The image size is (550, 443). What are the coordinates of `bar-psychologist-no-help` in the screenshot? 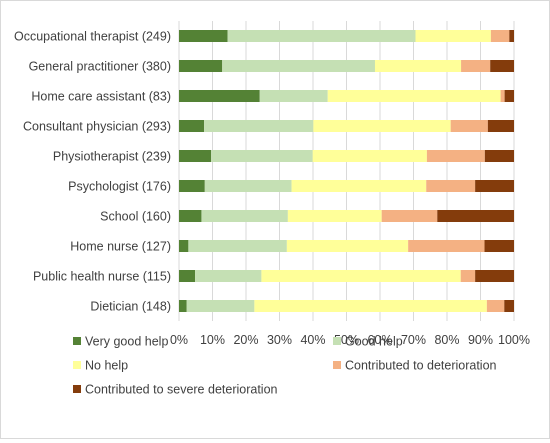 It's located at (359, 186).